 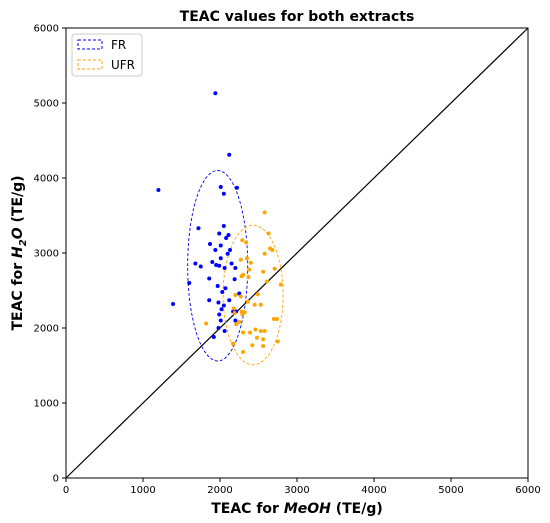 I want to click on ellipse-fr, so click(x=218, y=266).